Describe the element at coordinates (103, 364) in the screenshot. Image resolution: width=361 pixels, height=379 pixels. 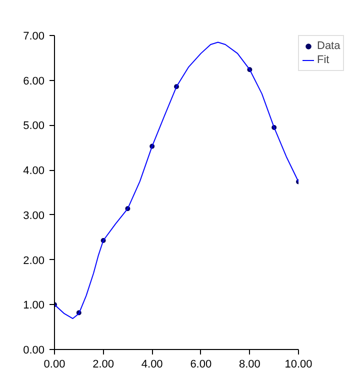
I see `x-tick-label: 2.00` at that location.